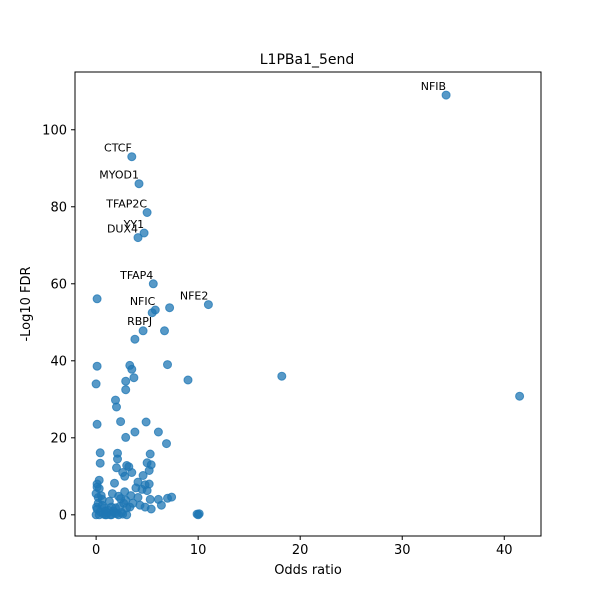  What do you see at coordinates (26, 303) in the screenshot?
I see `y-axis-label: -Log10 FDR` at bounding box center [26, 303].